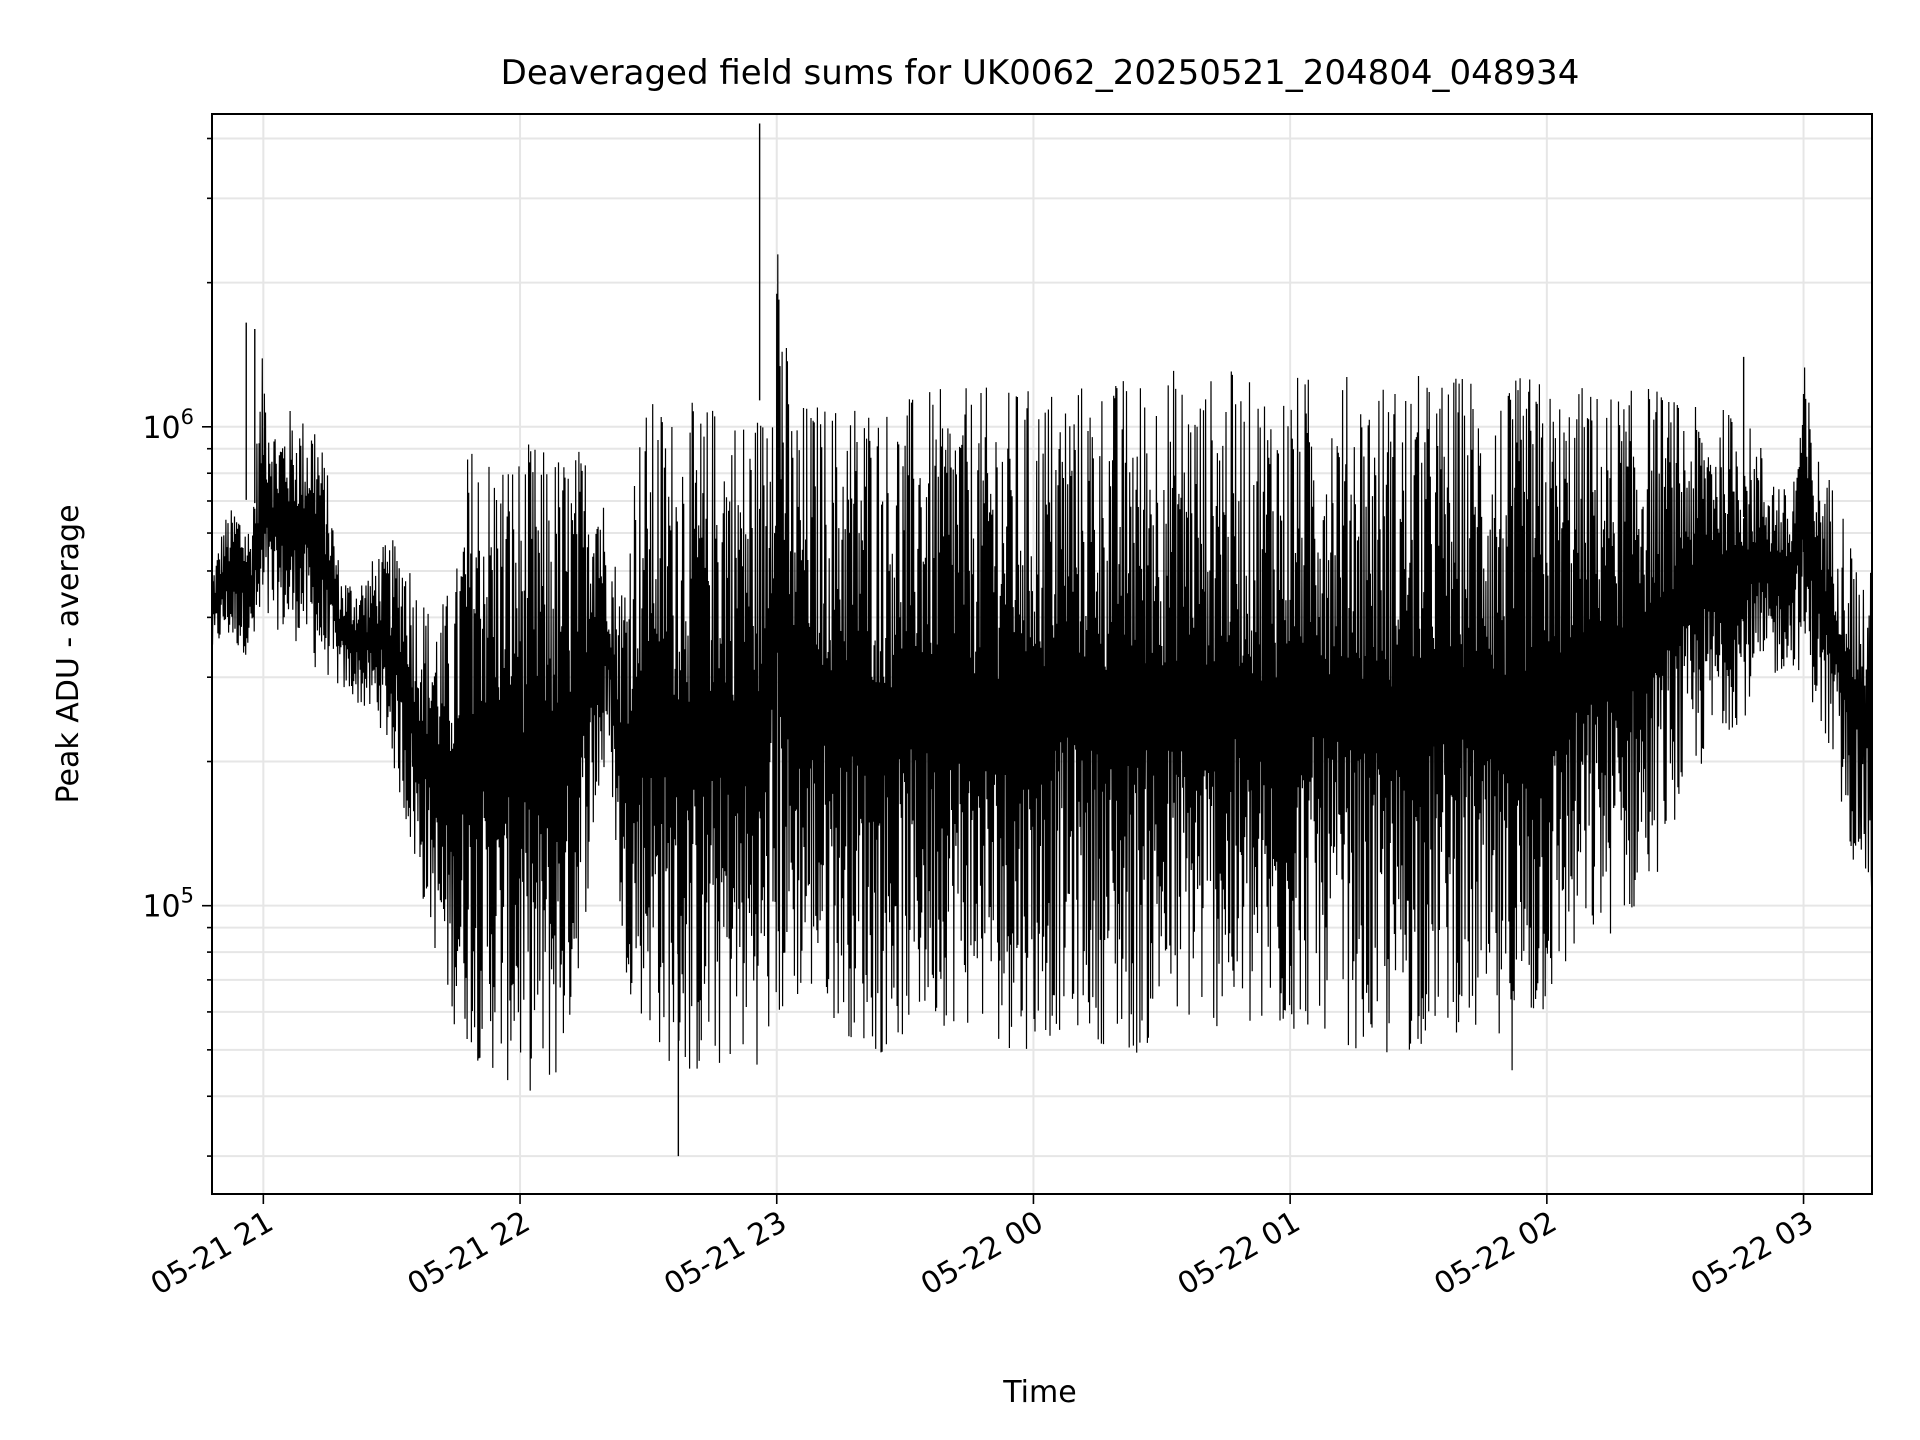  I want to click on x-tick-label: 05-22 03, so click(1752, 1254).